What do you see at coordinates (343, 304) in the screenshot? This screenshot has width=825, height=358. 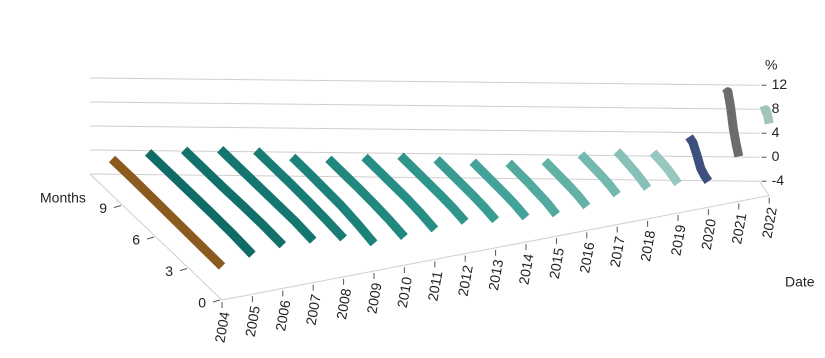 I see `x-tick-label: 2008` at bounding box center [343, 304].